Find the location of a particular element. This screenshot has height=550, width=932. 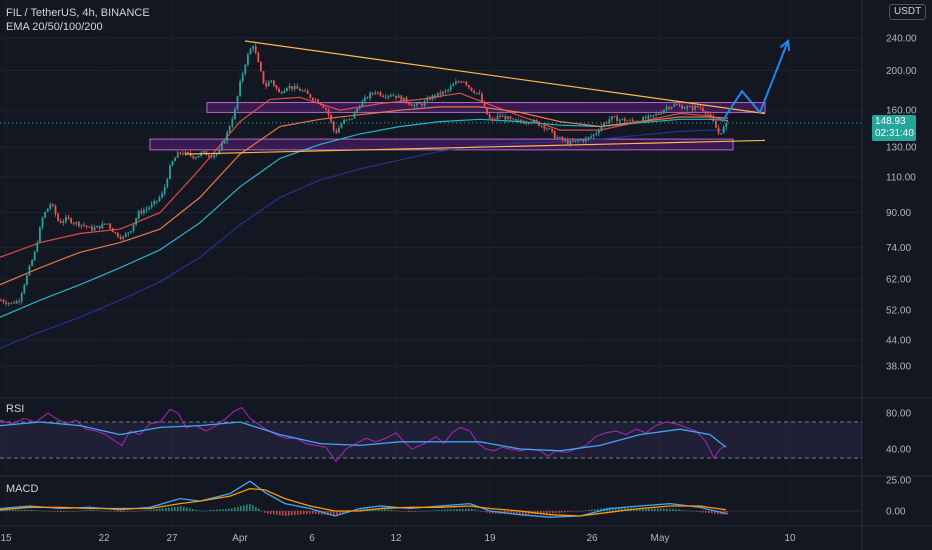

currency-selector: USDT is located at coordinates (908, 12).